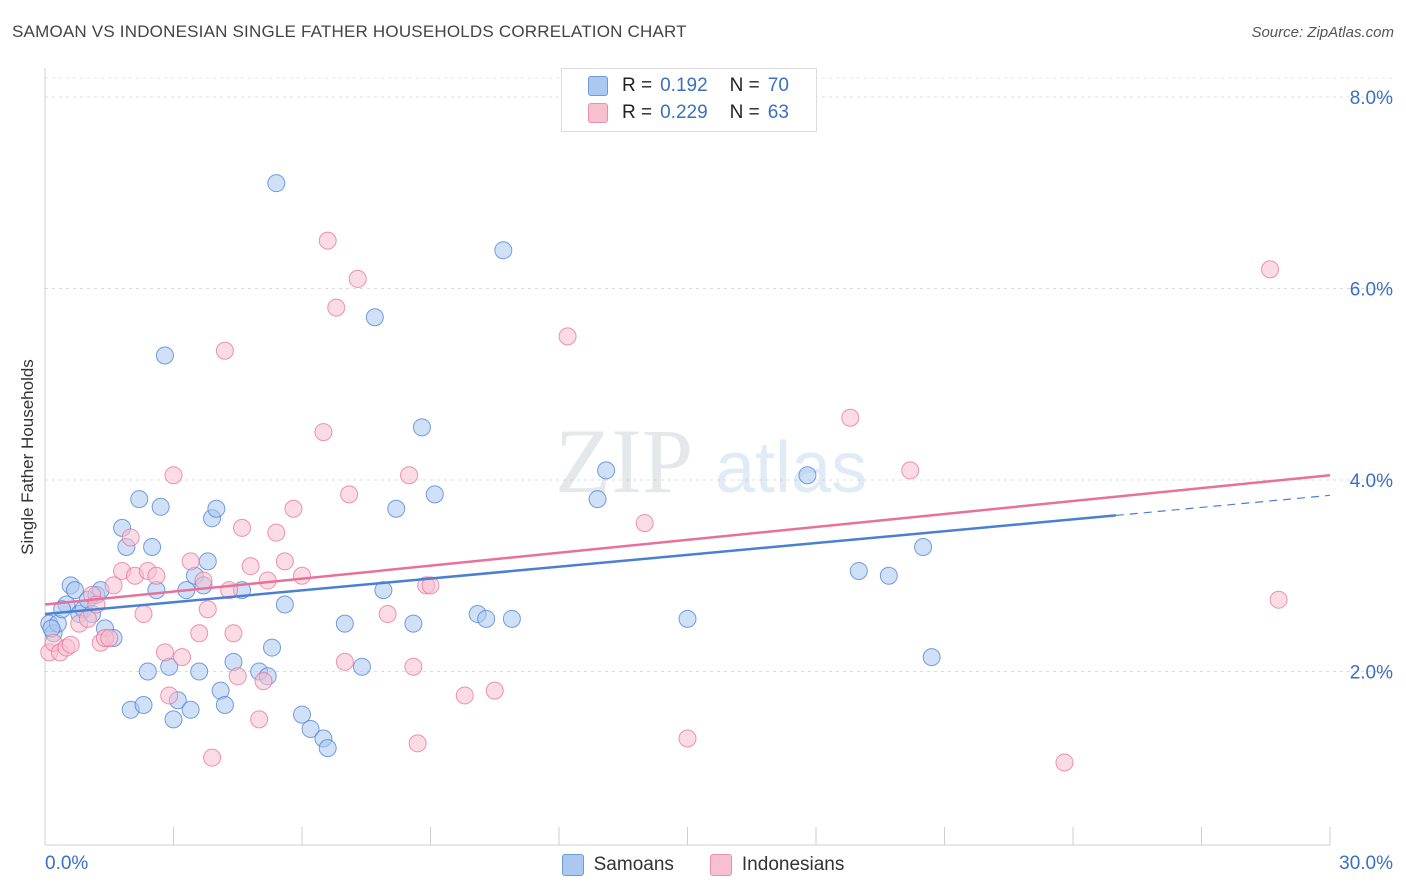  I want to click on trend-line, so click(687, 539).